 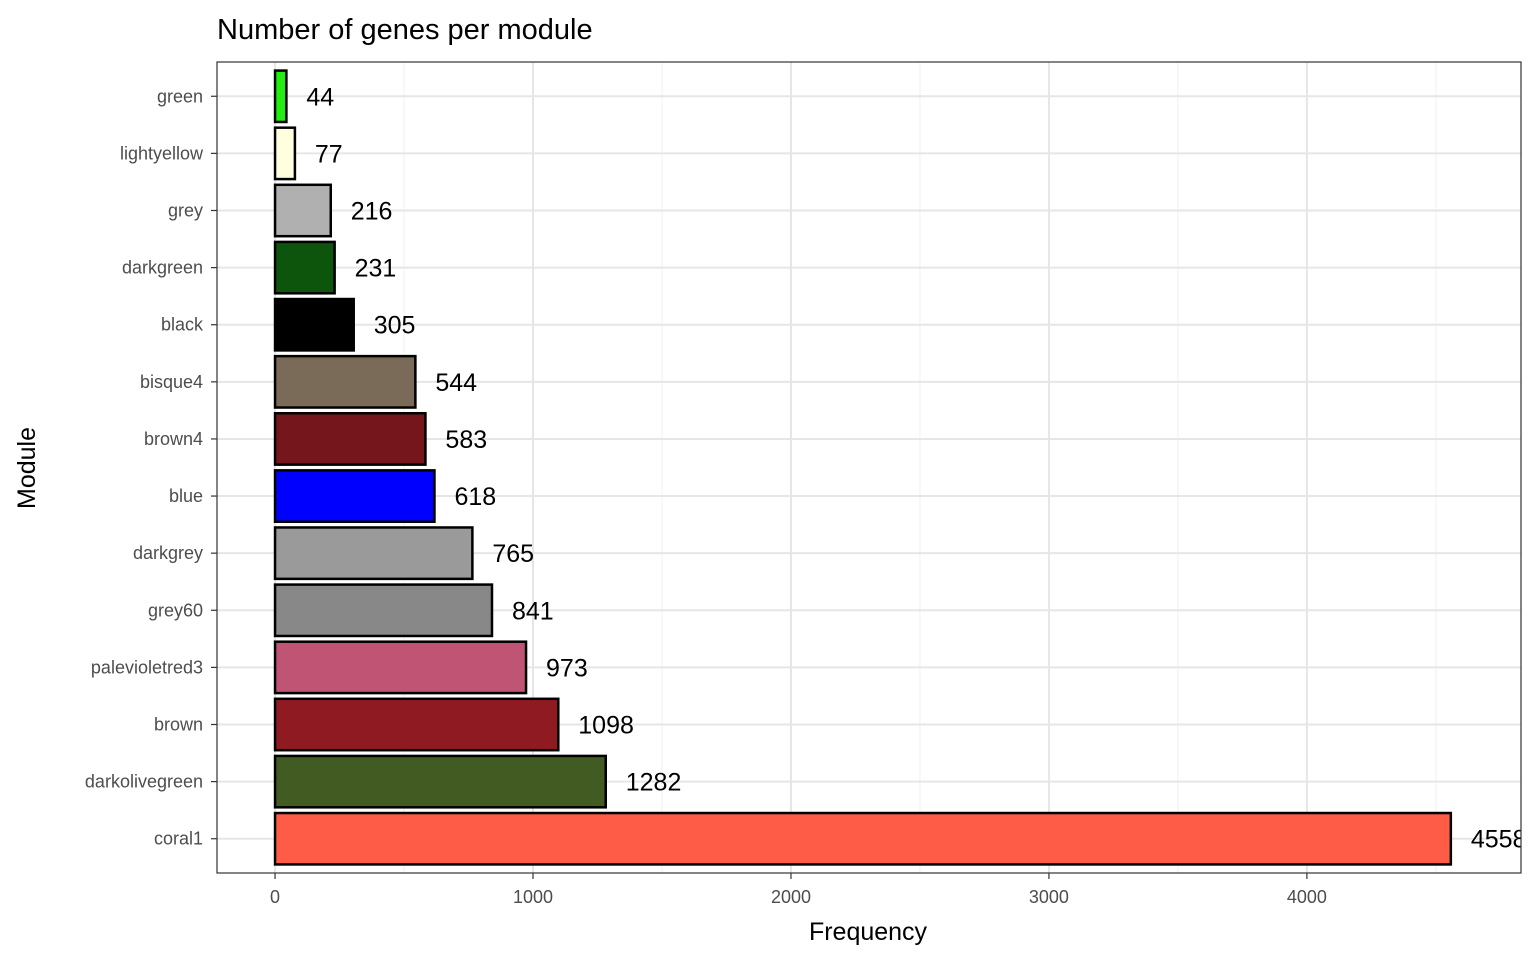 What do you see at coordinates (567, 668) in the screenshot?
I see `data-label-palevioletred3: 973` at bounding box center [567, 668].